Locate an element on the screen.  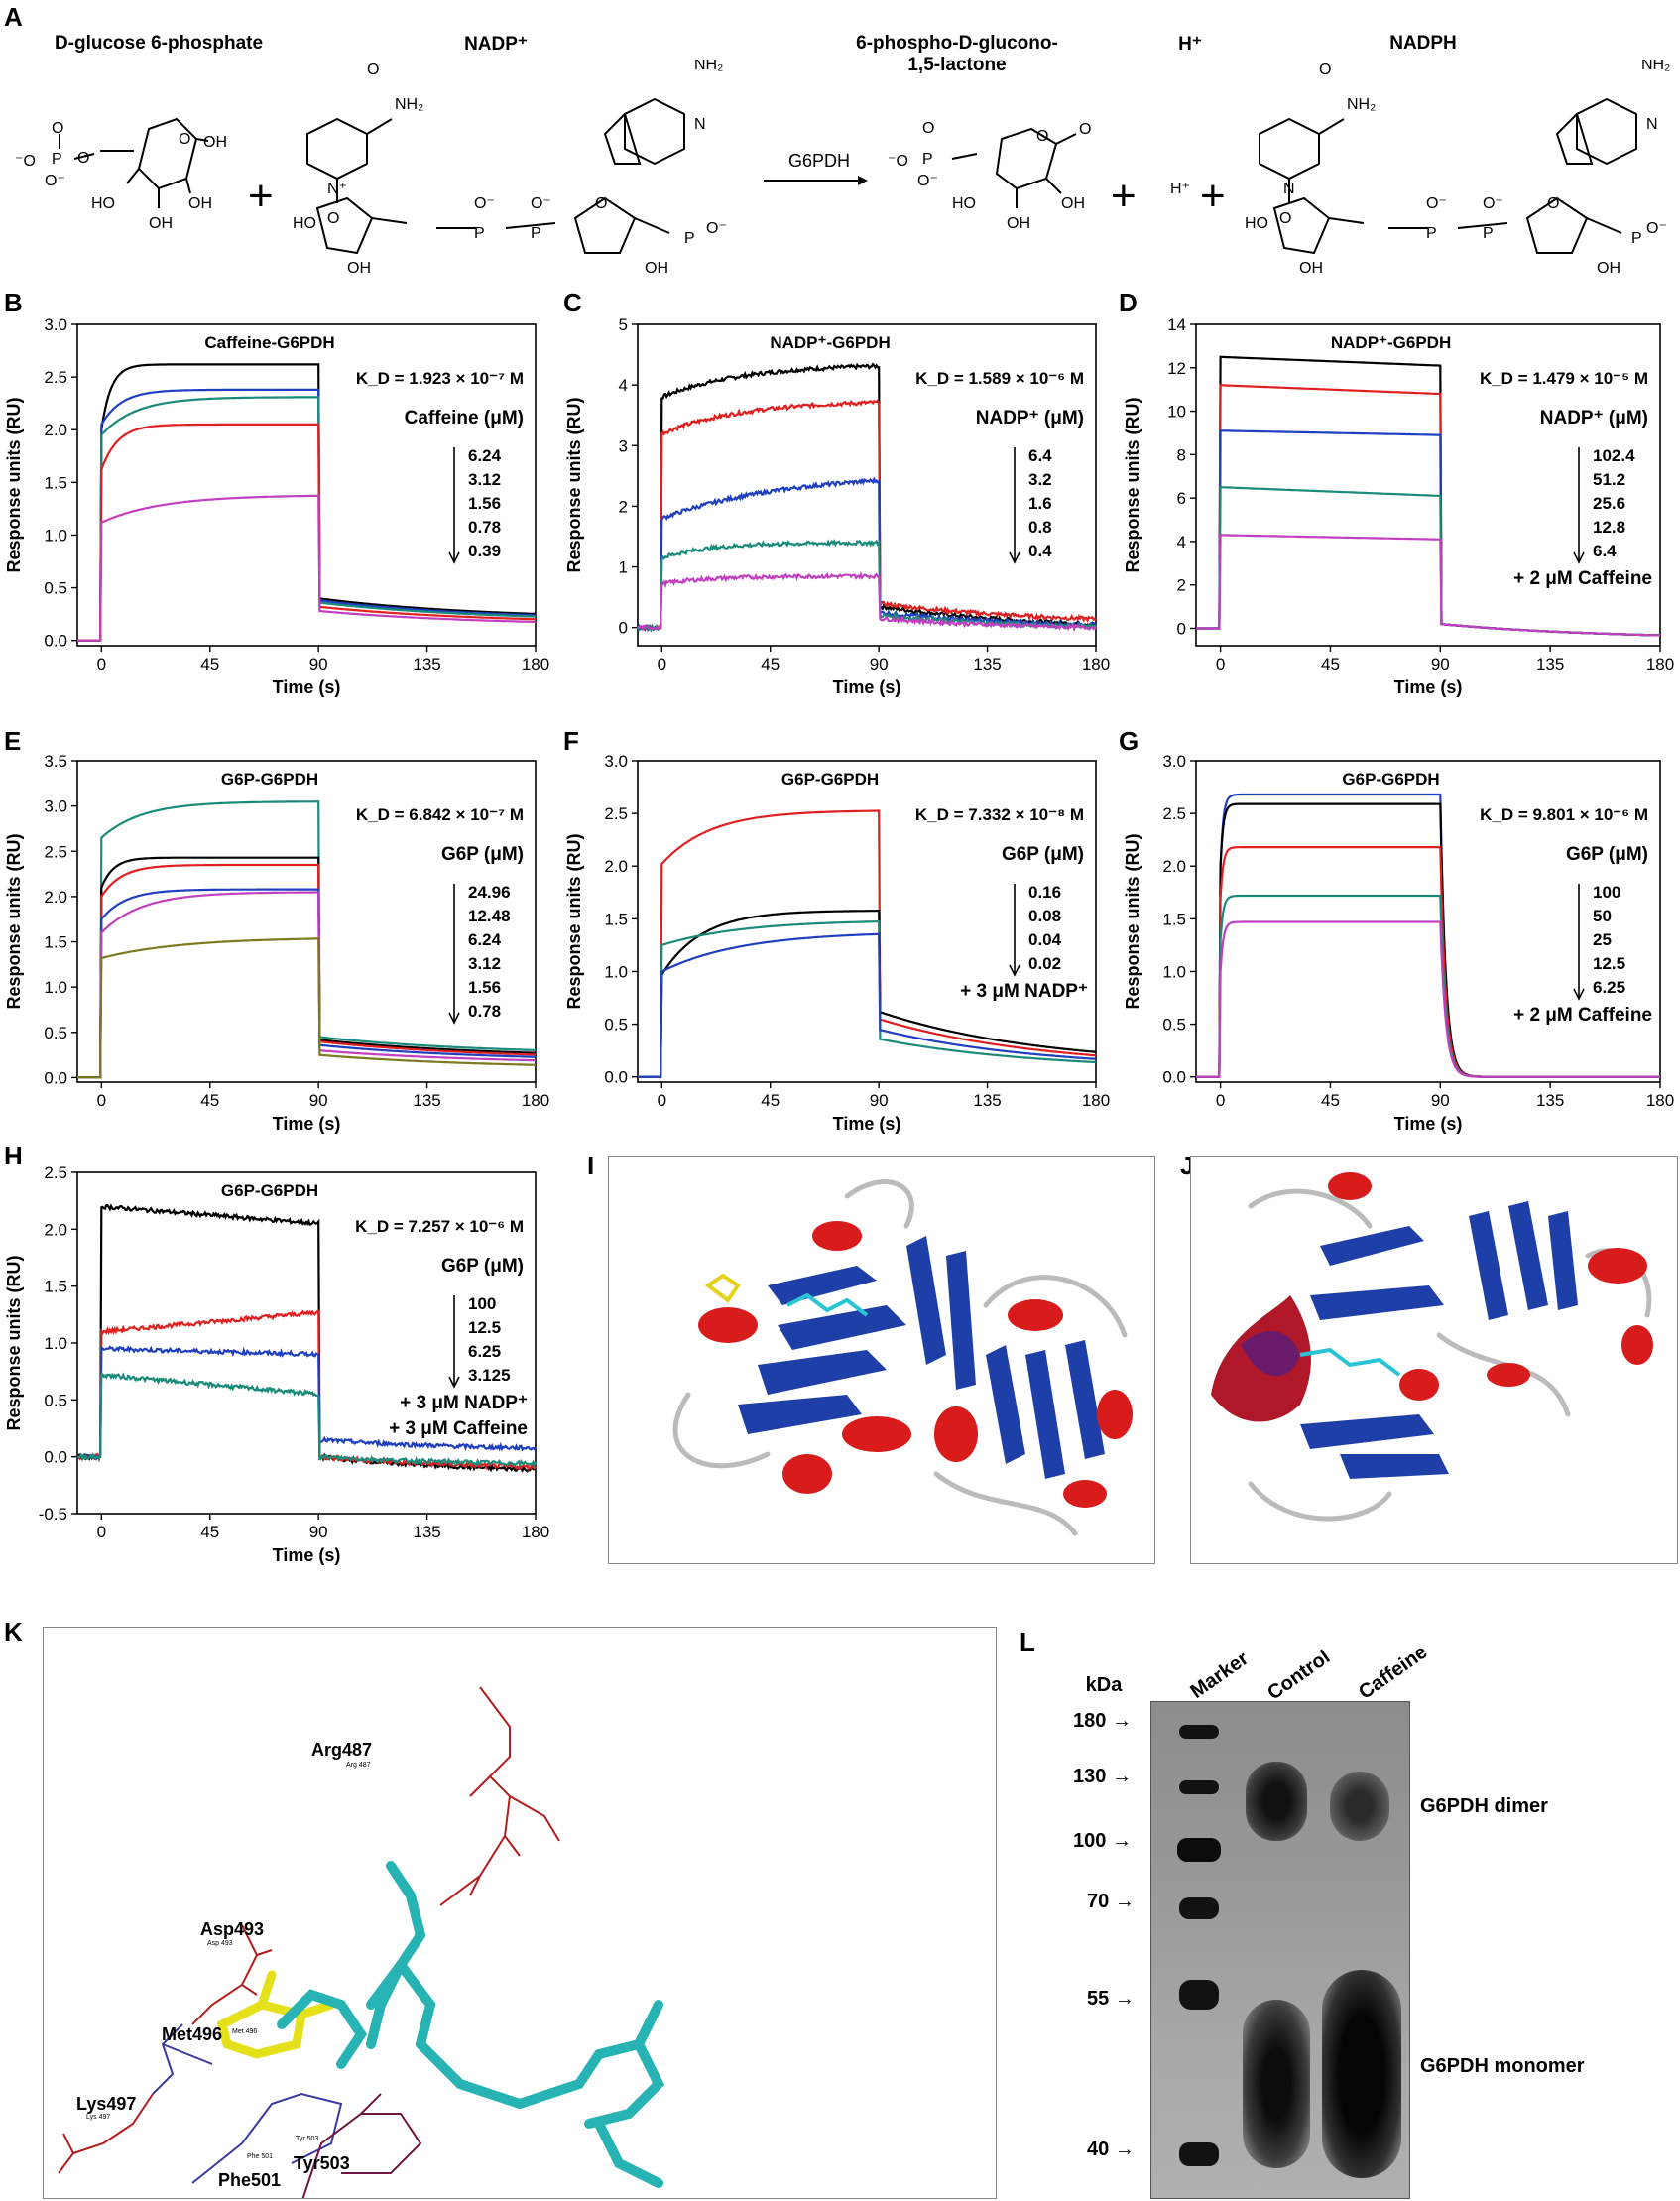
panel-letter-d: D is located at coordinates (1128, 302).